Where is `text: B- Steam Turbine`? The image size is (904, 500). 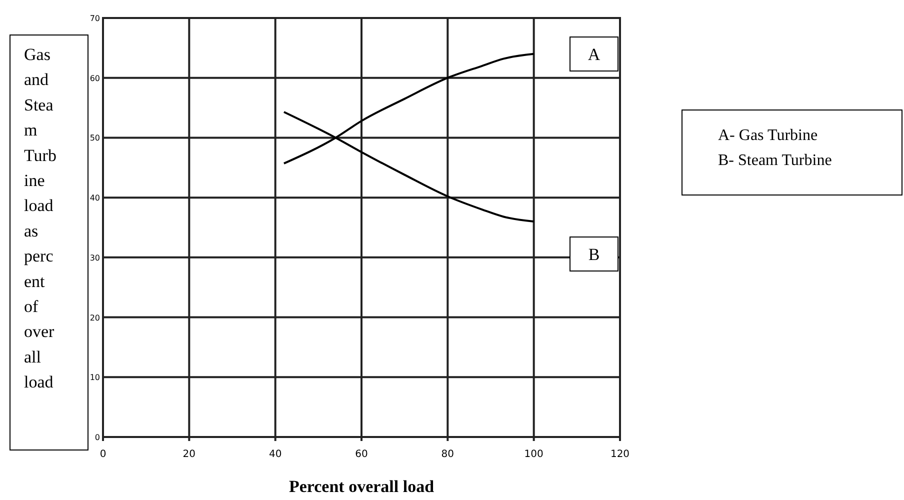 text: B- Steam Turbine is located at coordinates (775, 160).